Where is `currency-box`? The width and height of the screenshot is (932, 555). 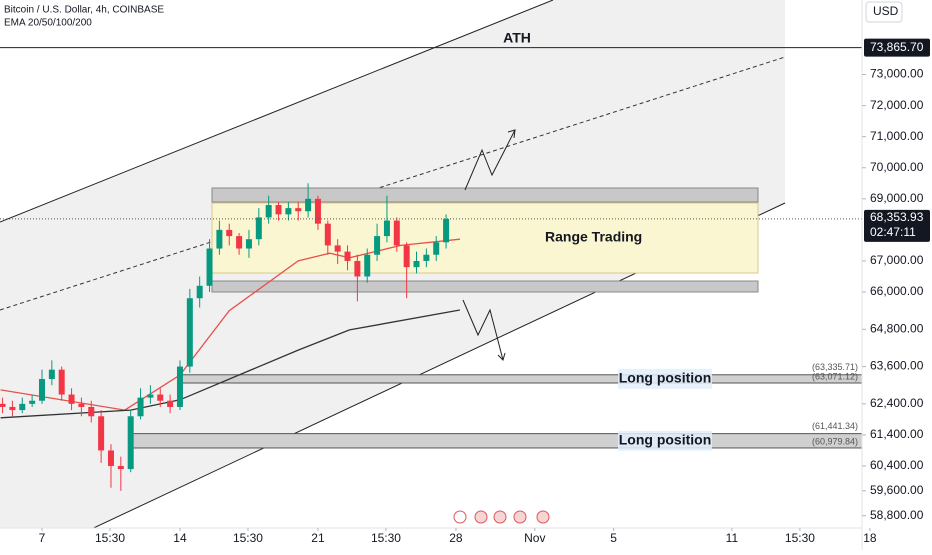 currency-box is located at coordinates (884, 12).